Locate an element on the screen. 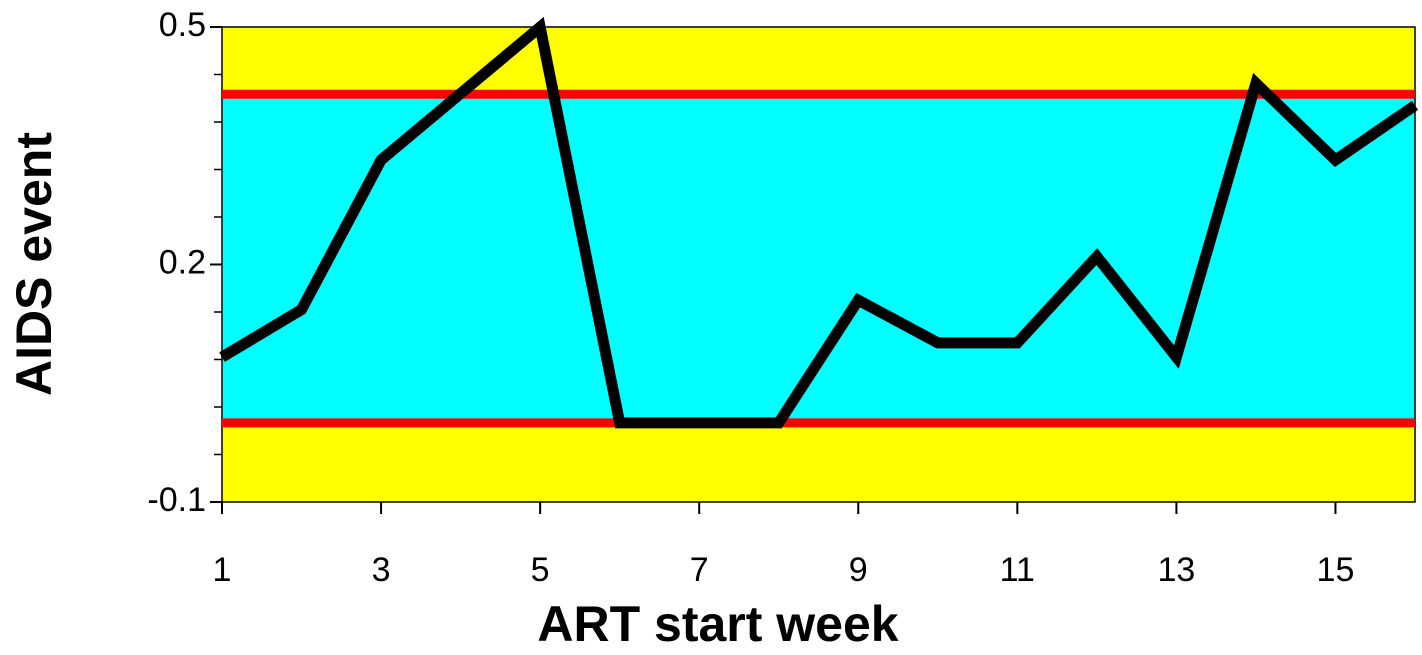  x-tick-label: 3 is located at coordinates (381, 570).